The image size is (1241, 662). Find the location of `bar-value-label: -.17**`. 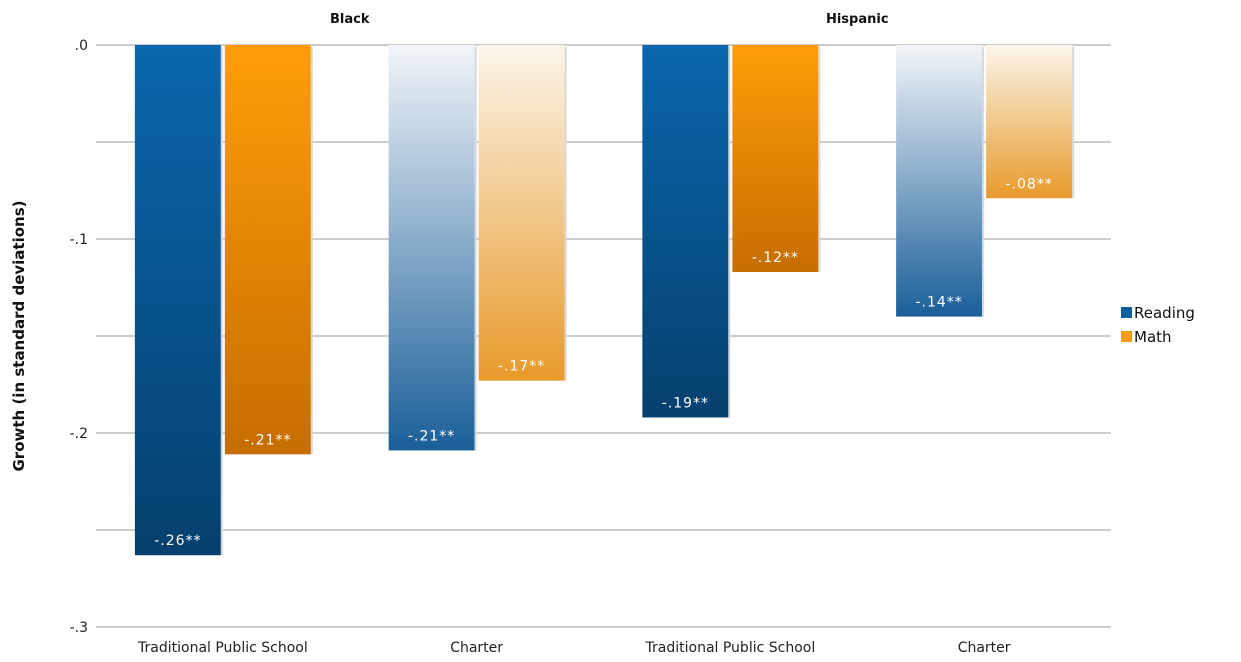

bar-value-label: -.17** is located at coordinates (521, 367).